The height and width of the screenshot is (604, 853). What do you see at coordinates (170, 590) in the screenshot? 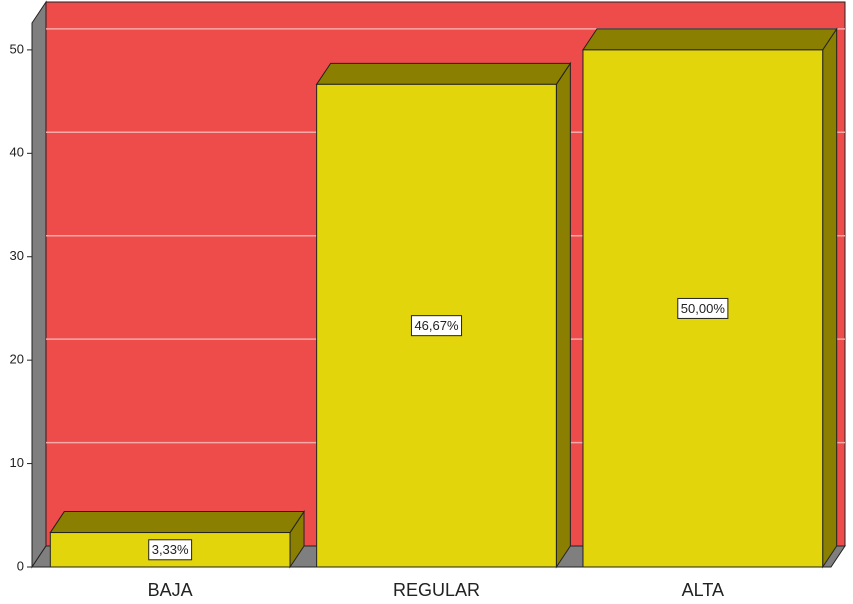
I see `x-tick-label: BAJA` at bounding box center [170, 590].